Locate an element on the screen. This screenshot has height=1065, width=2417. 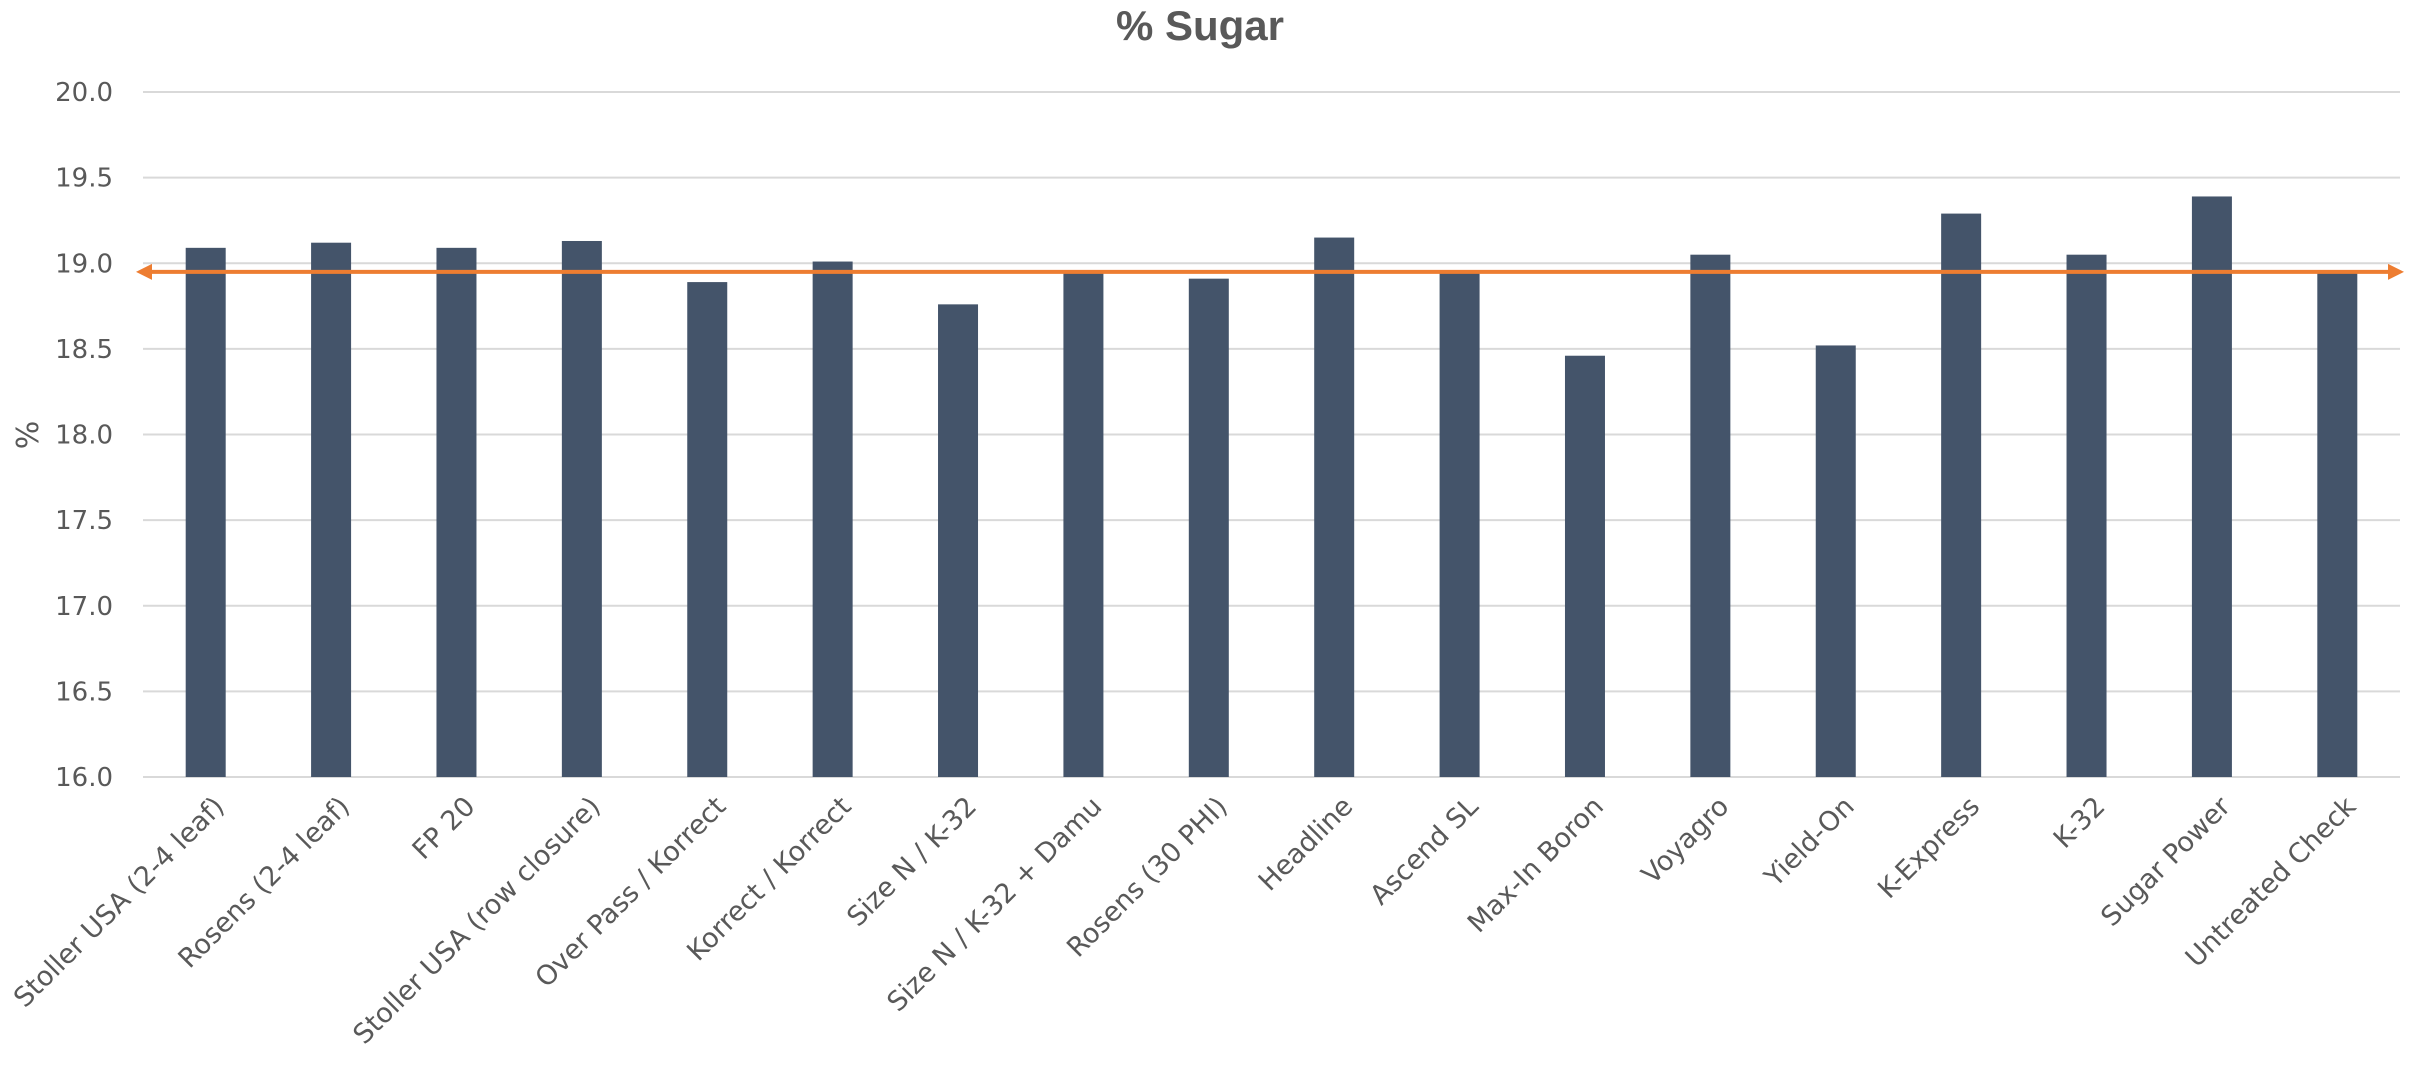
y-tick-label: 16.0 is located at coordinates (84, 778).